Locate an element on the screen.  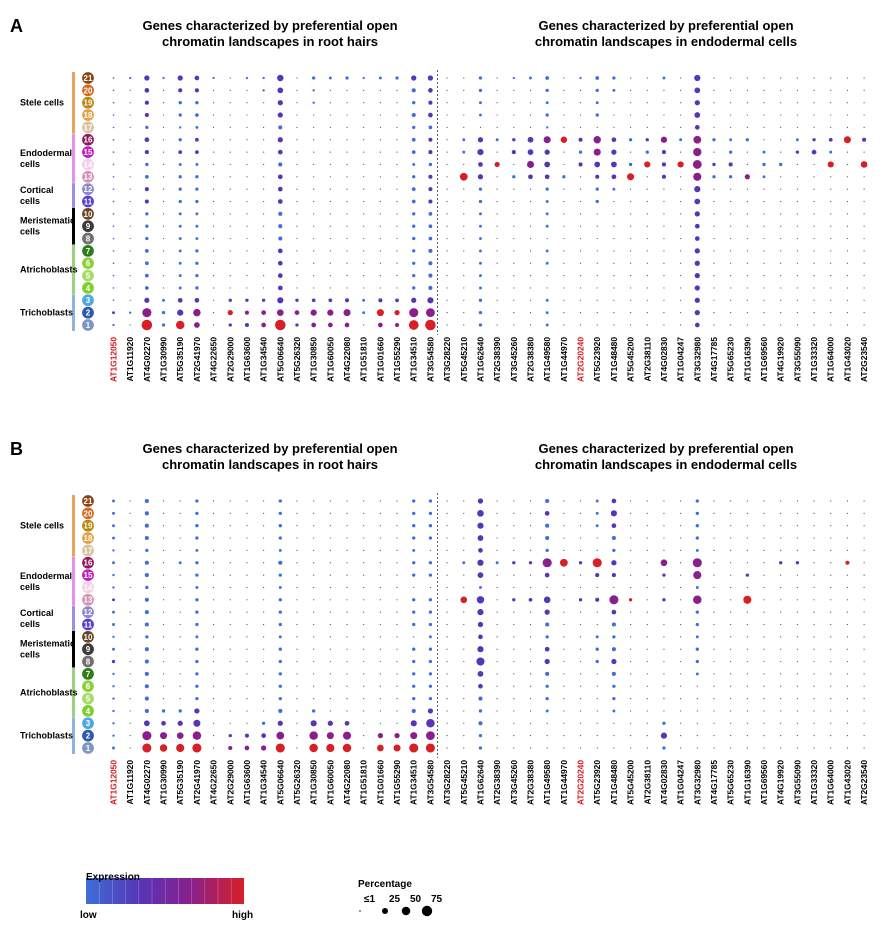
group-label: Trichoblasts is located at coordinates (46, 736).